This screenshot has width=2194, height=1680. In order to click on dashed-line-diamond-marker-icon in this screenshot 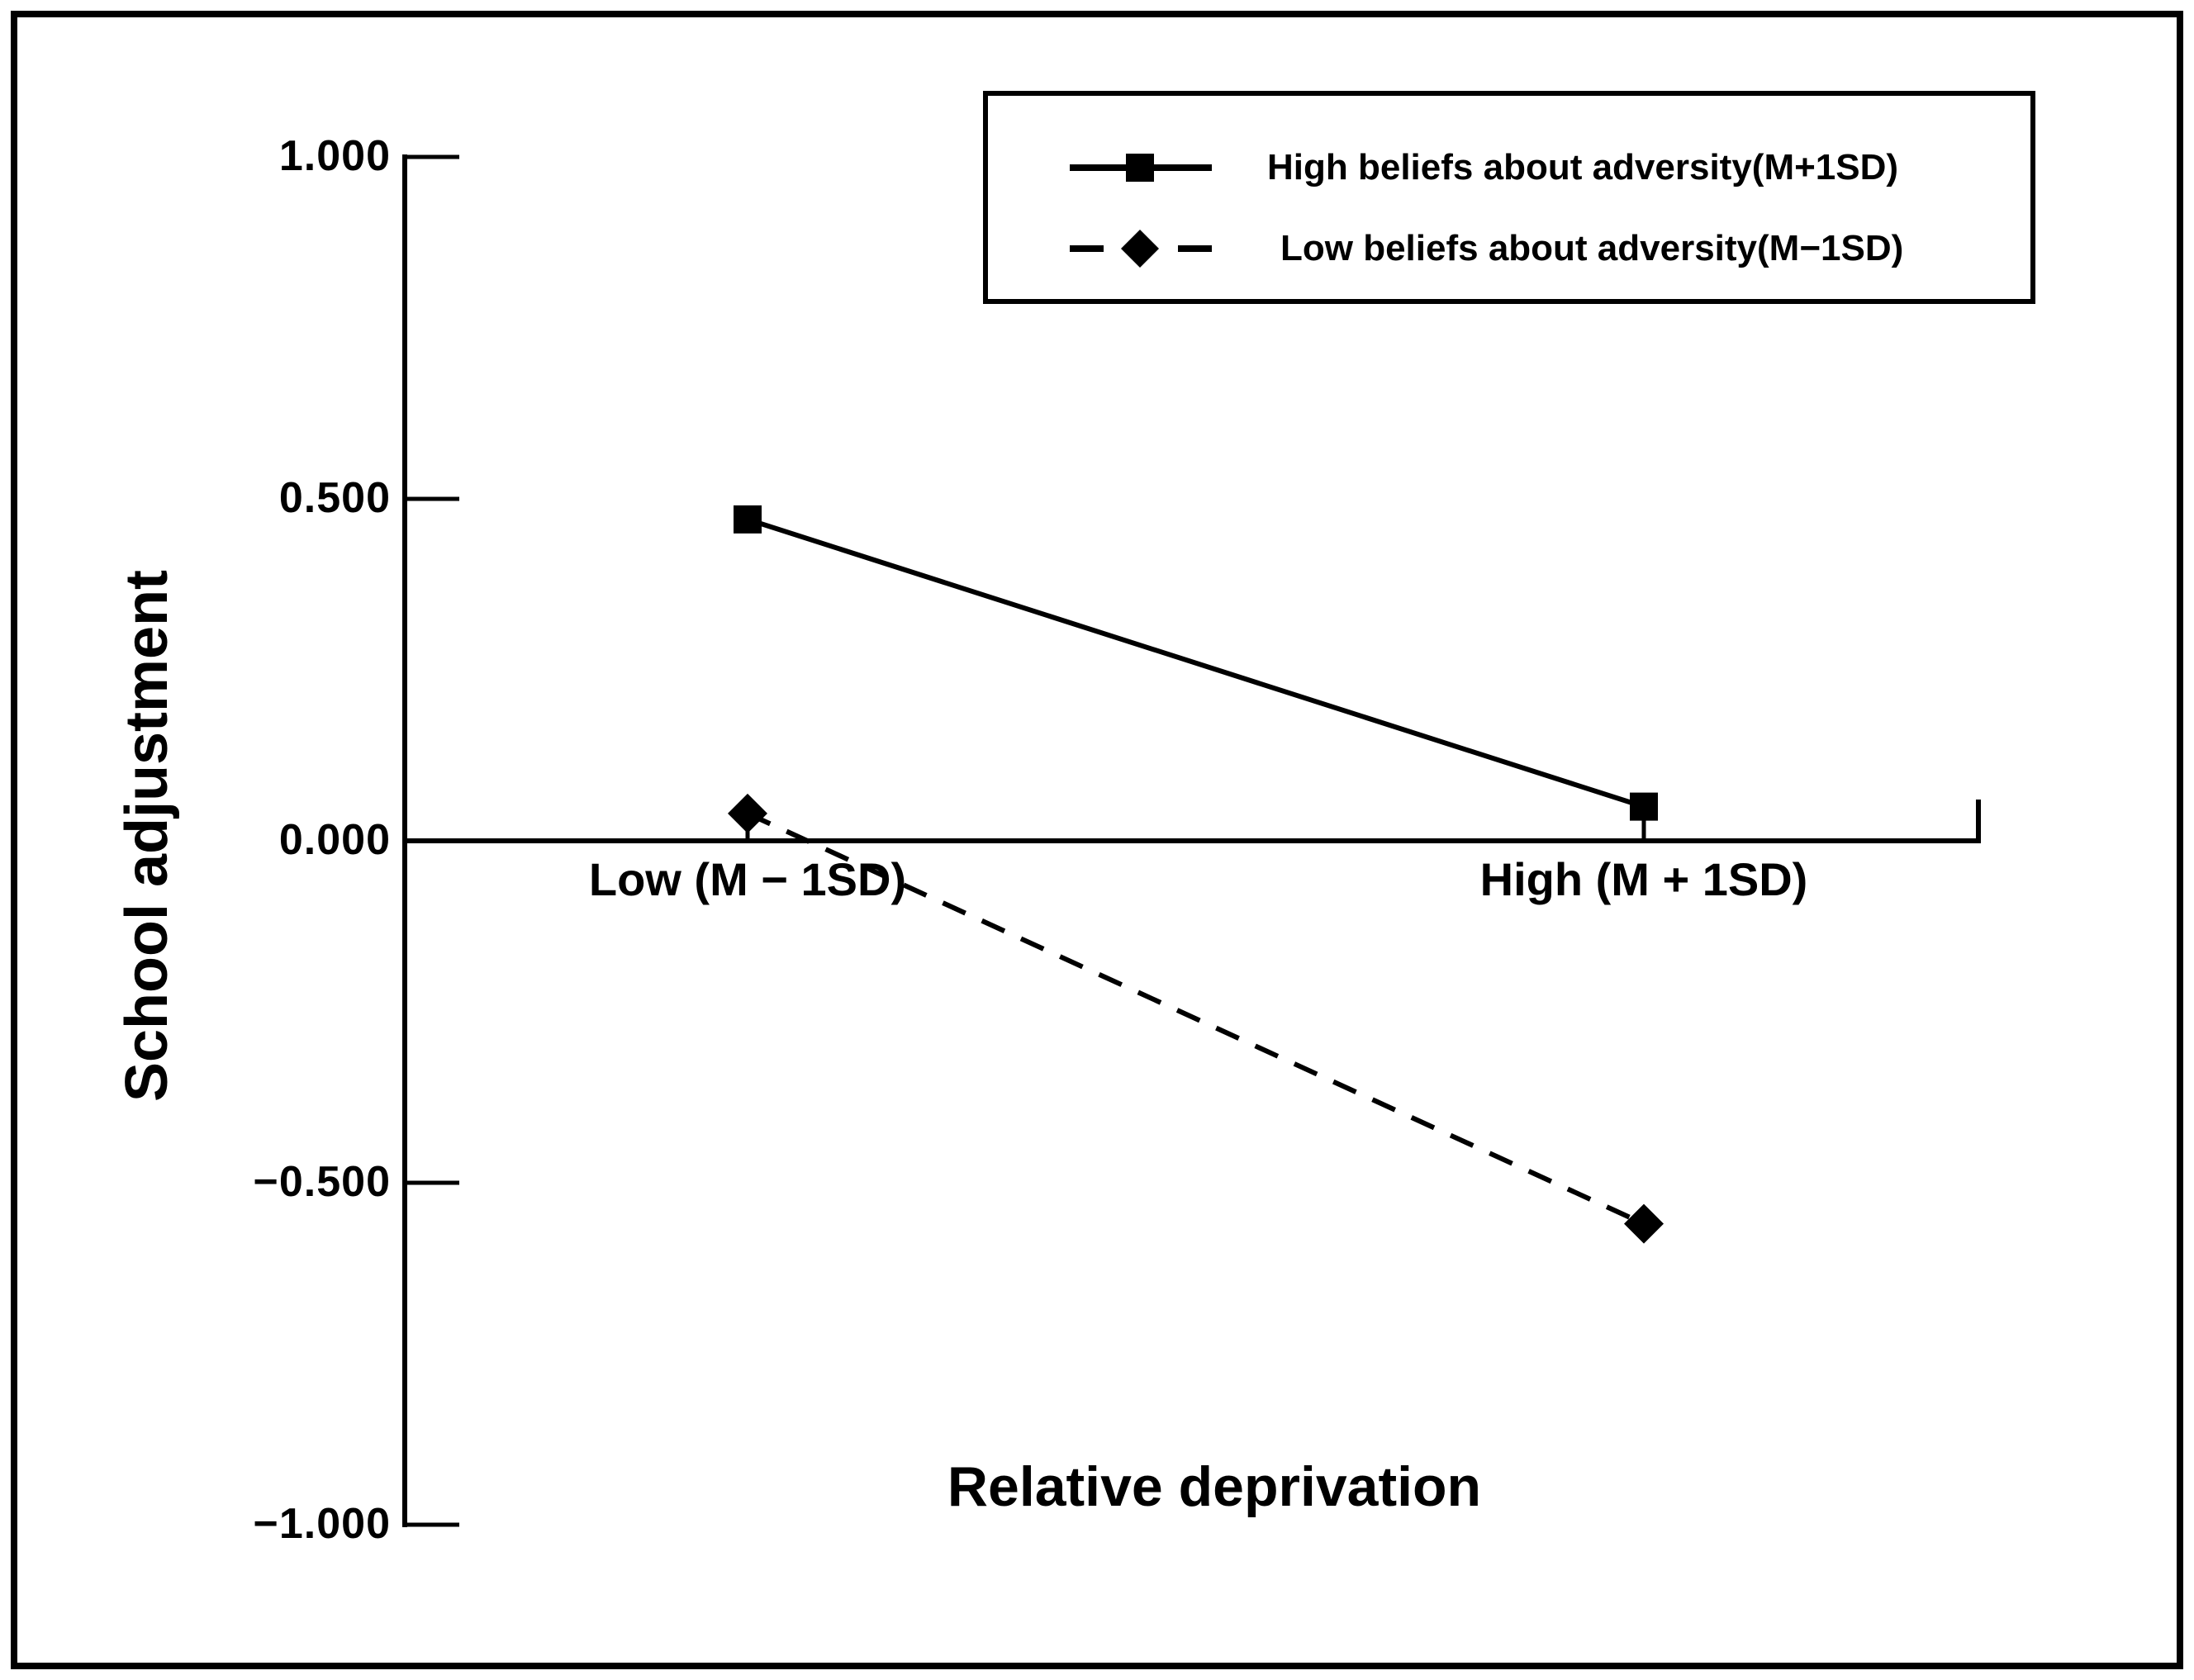, I will do `click(1141, 249)`.